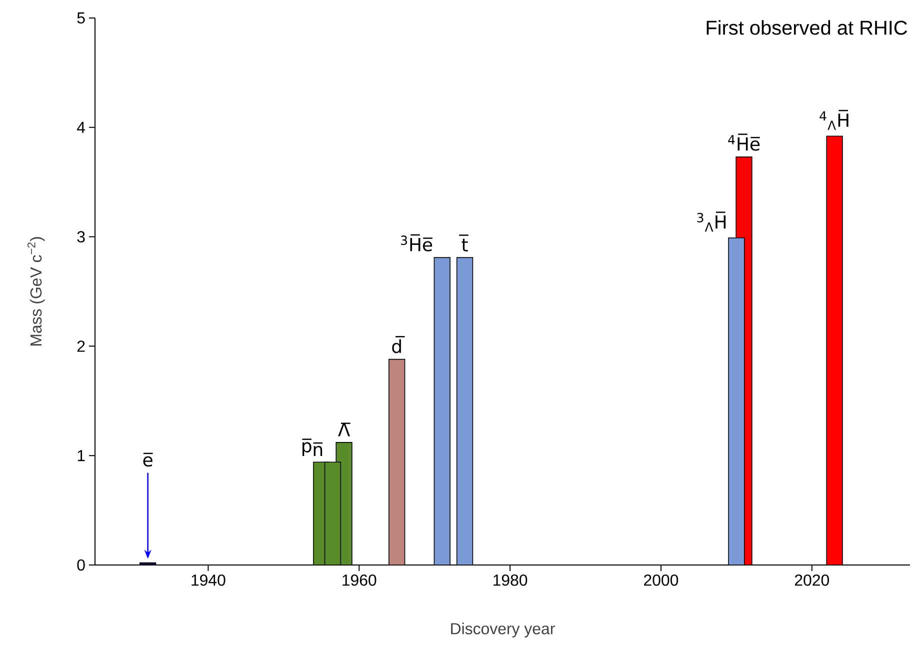 The height and width of the screenshot is (659, 915). Describe the element at coordinates (81, 18) in the screenshot. I see `y-tick-label: 5` at that location.